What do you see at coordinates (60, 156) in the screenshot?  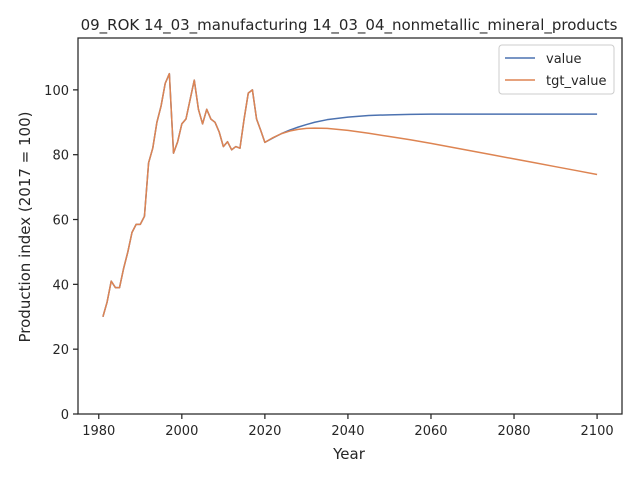 I see `y-tick-label: 80` at bounding box center [60, 156].